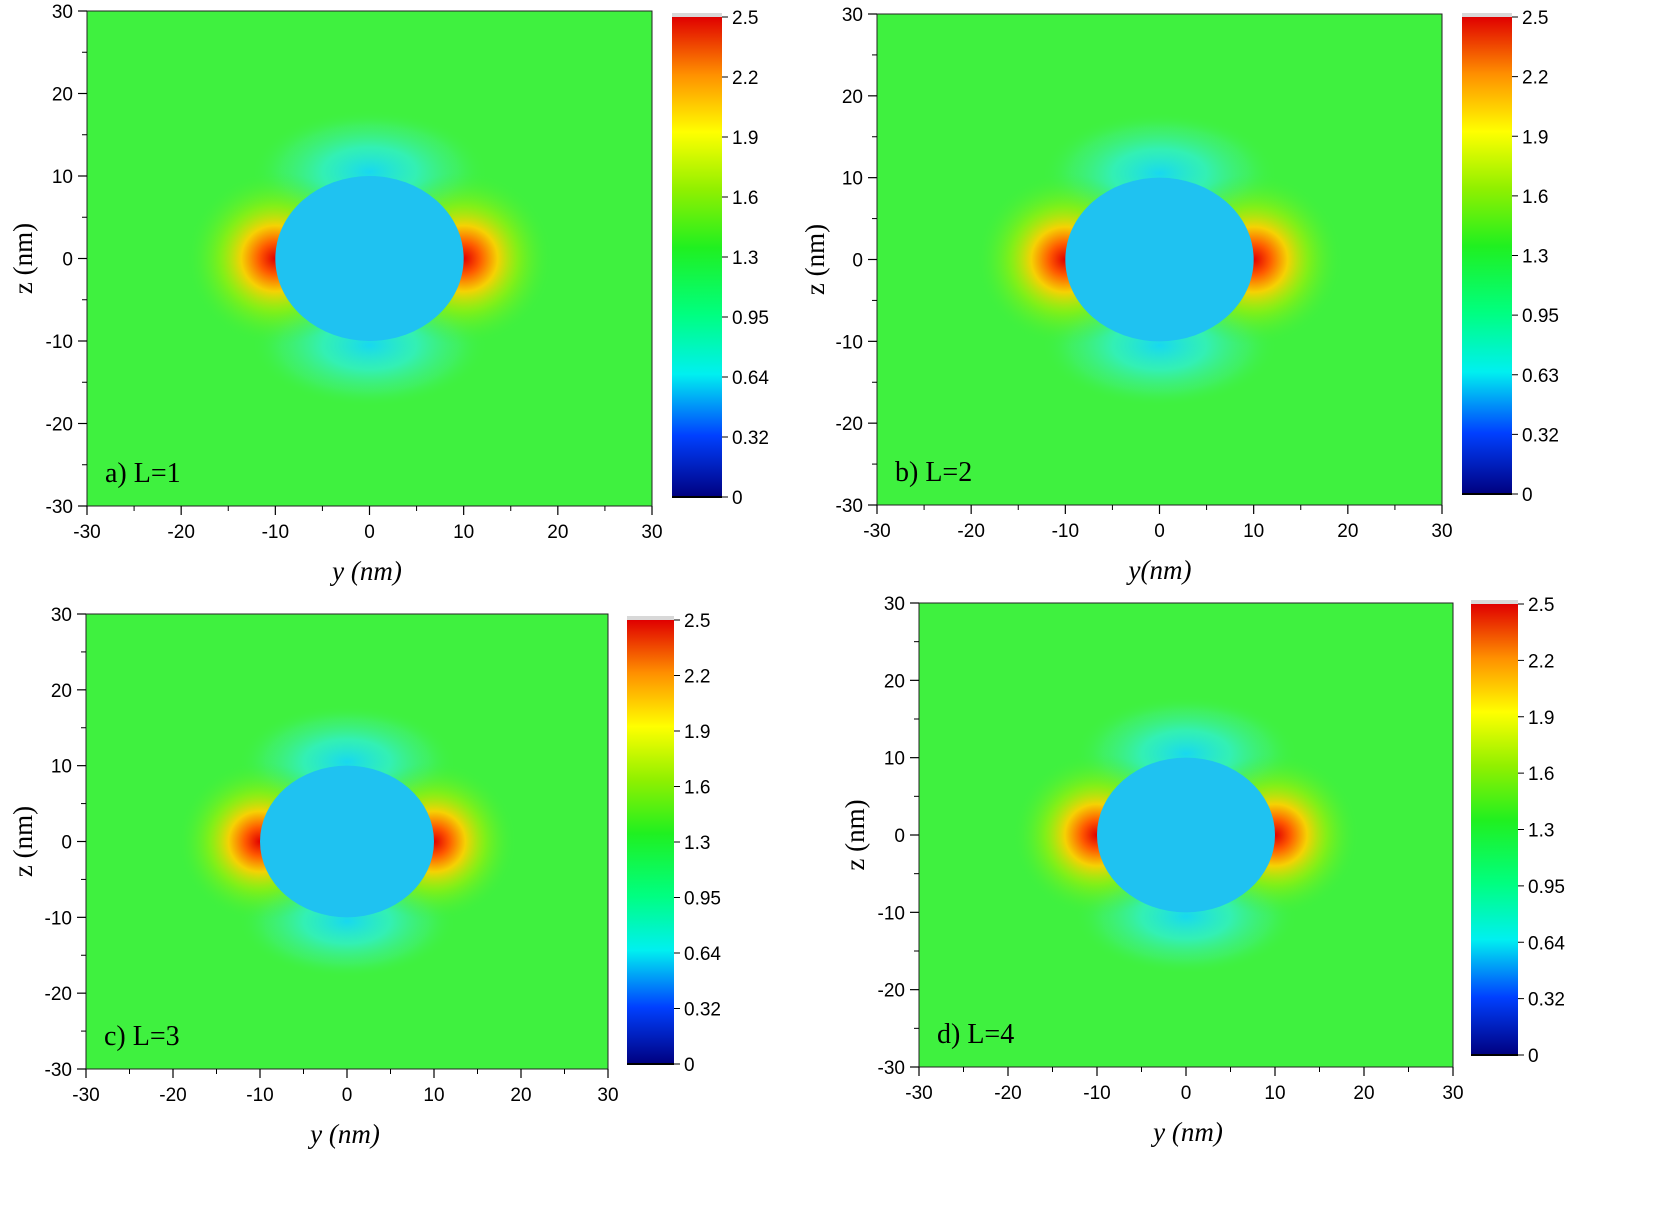  Describe the element at coordinates (852, 179) in the screenshot. I see `y-tick-label: 10` at that location.